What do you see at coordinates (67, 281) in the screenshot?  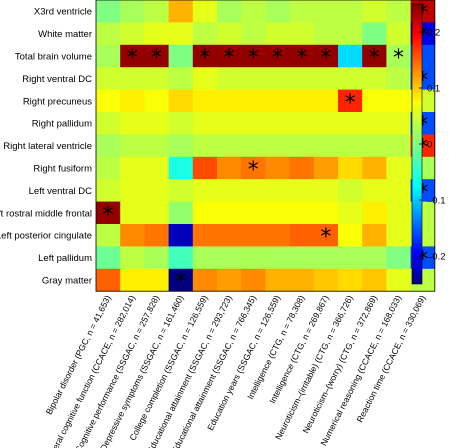 I see `row-label: Gray matter` at bounding box center [67, 281].